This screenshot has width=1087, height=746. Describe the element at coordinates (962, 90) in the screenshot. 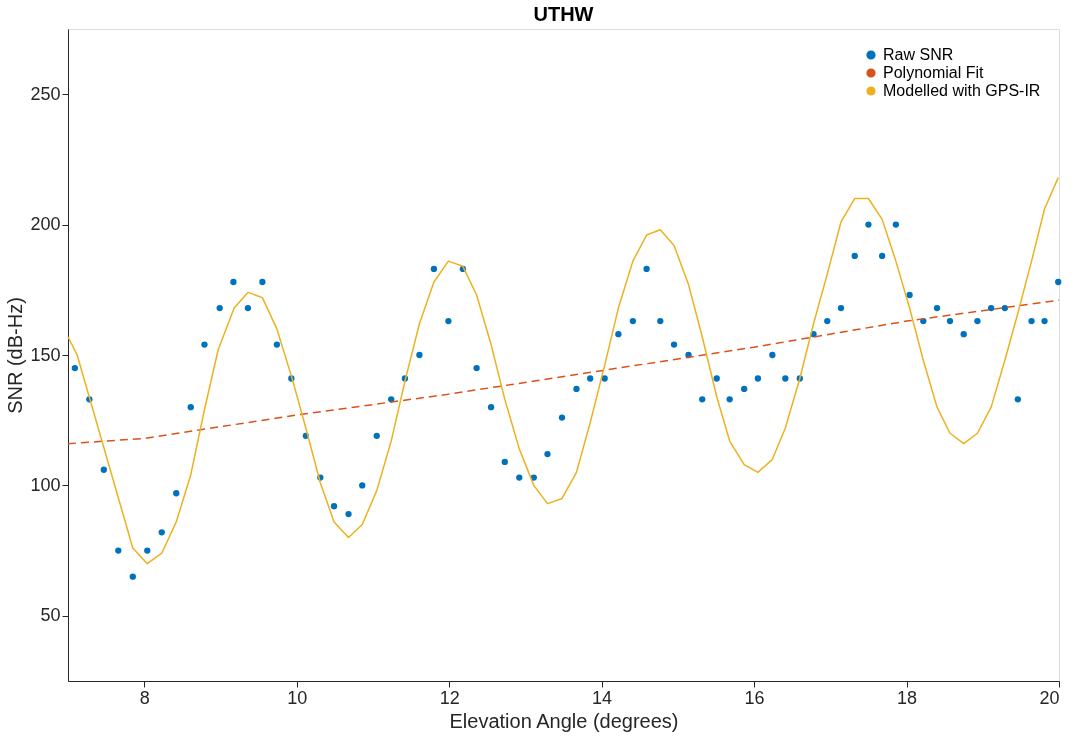

I see `legend-label: Modelled with GPS-IR` at that location.